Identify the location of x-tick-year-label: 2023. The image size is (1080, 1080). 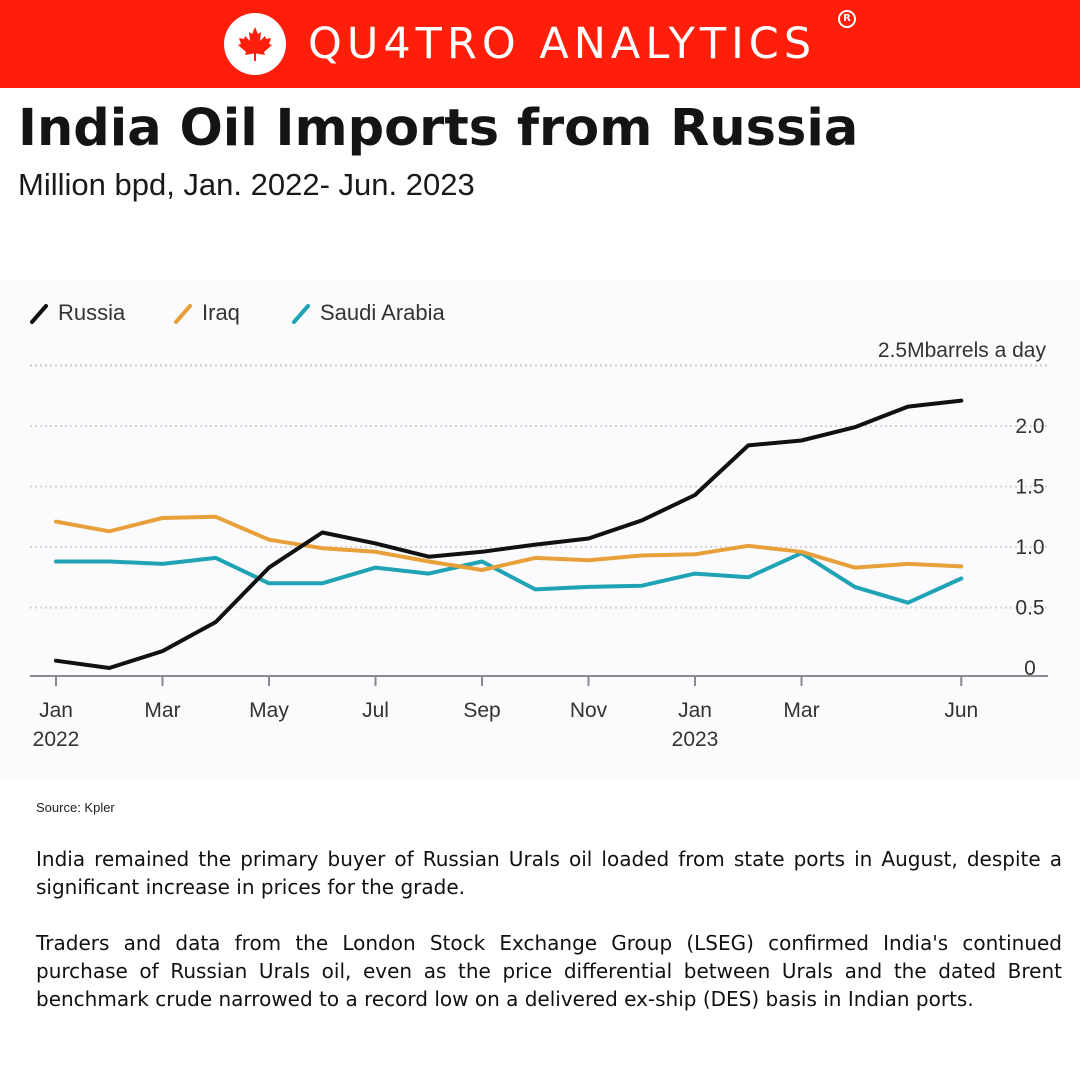
(695, 739).